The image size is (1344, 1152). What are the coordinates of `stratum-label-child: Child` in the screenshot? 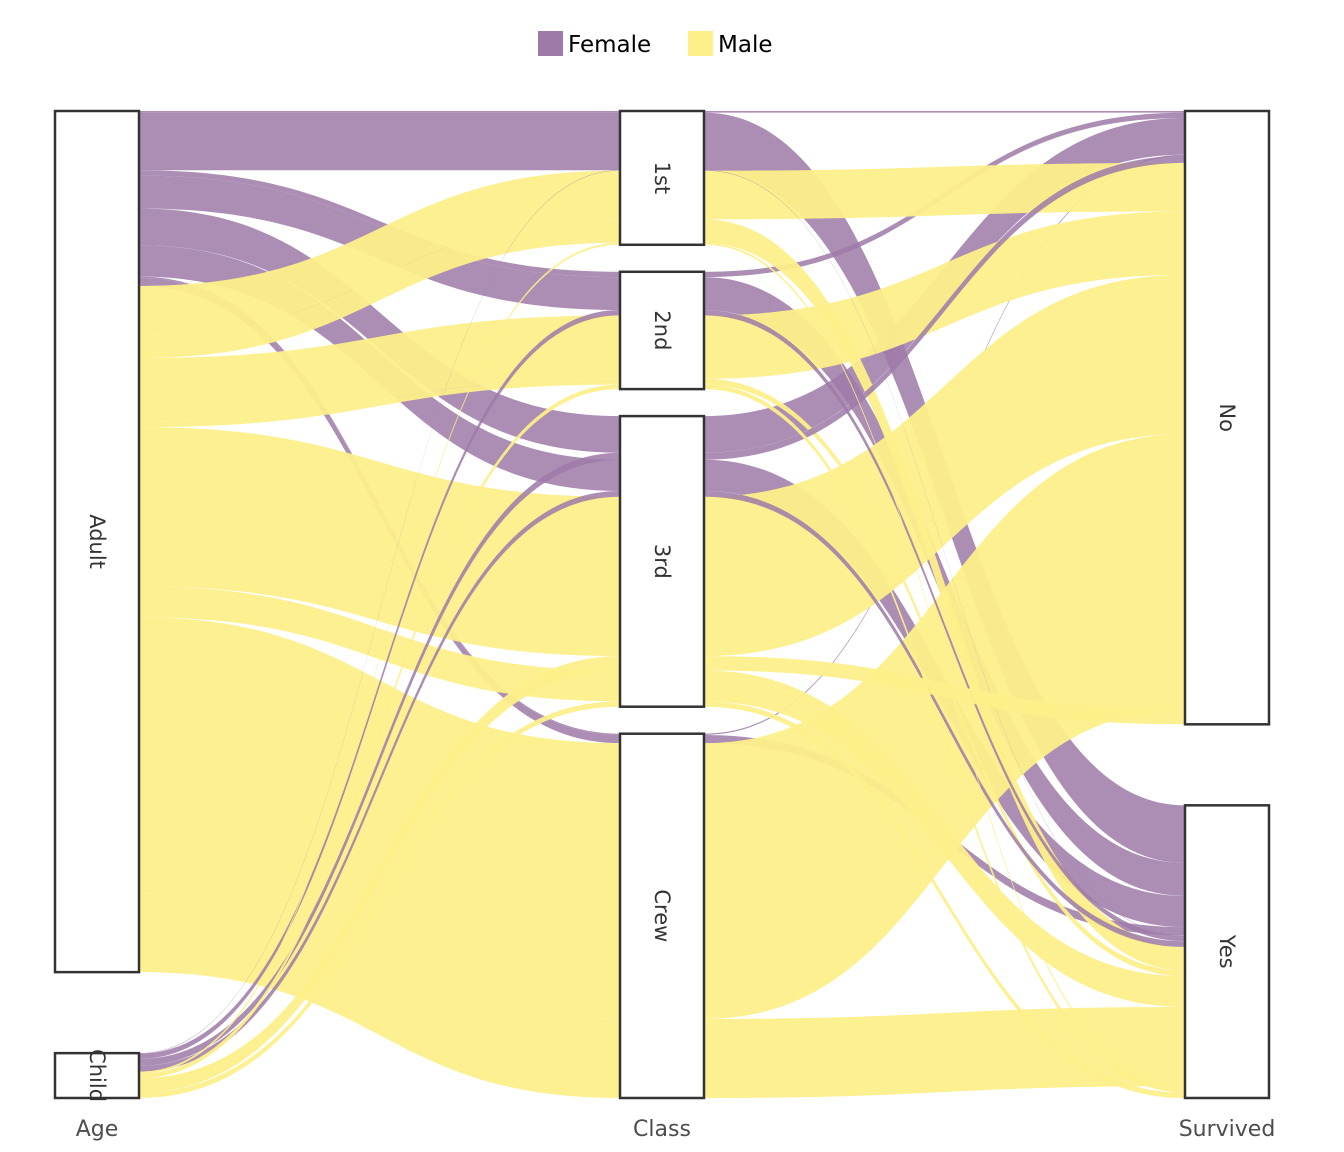 It's located at (97, 1075).